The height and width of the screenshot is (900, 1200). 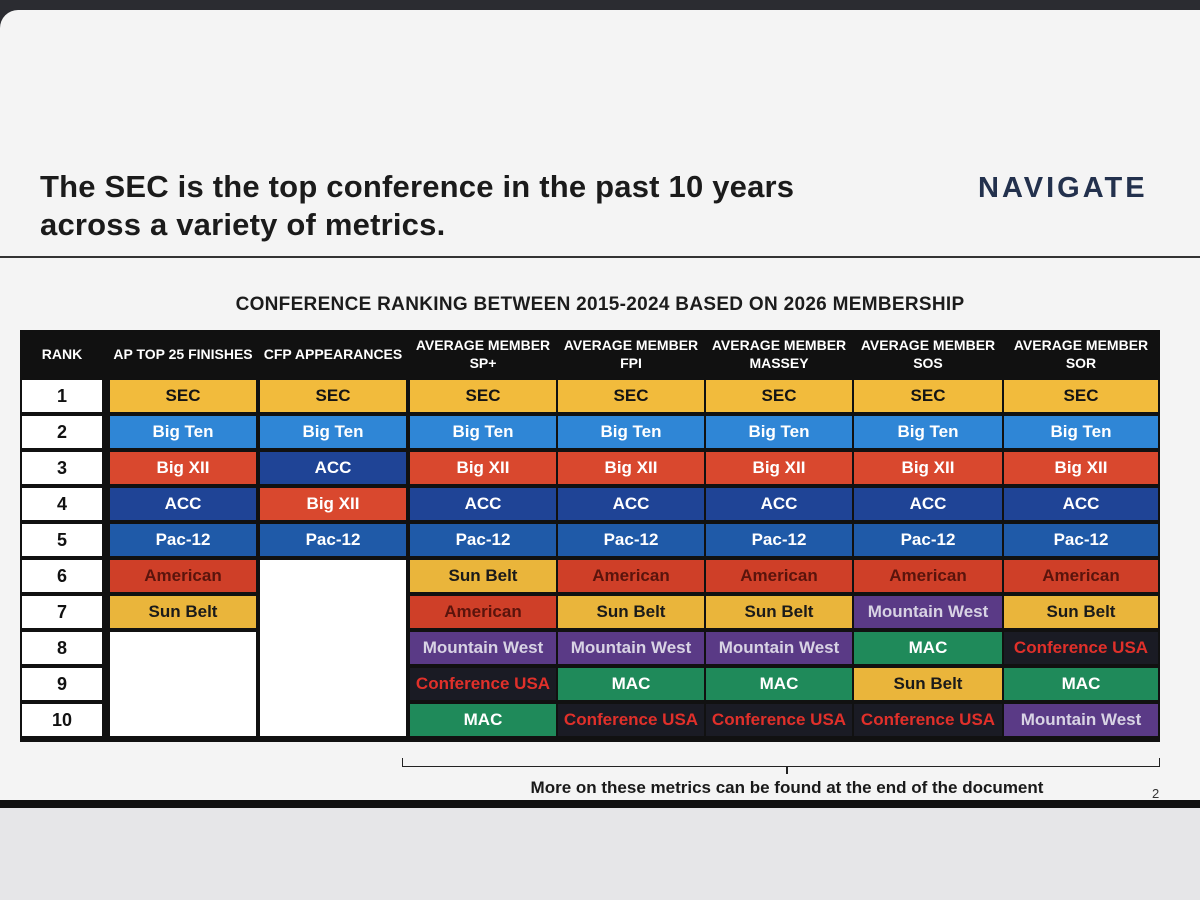 What do you see at coordinates (62, 354) in the screenshot?
I see `column-header-0: RANK` at bounding box center [62, 354].